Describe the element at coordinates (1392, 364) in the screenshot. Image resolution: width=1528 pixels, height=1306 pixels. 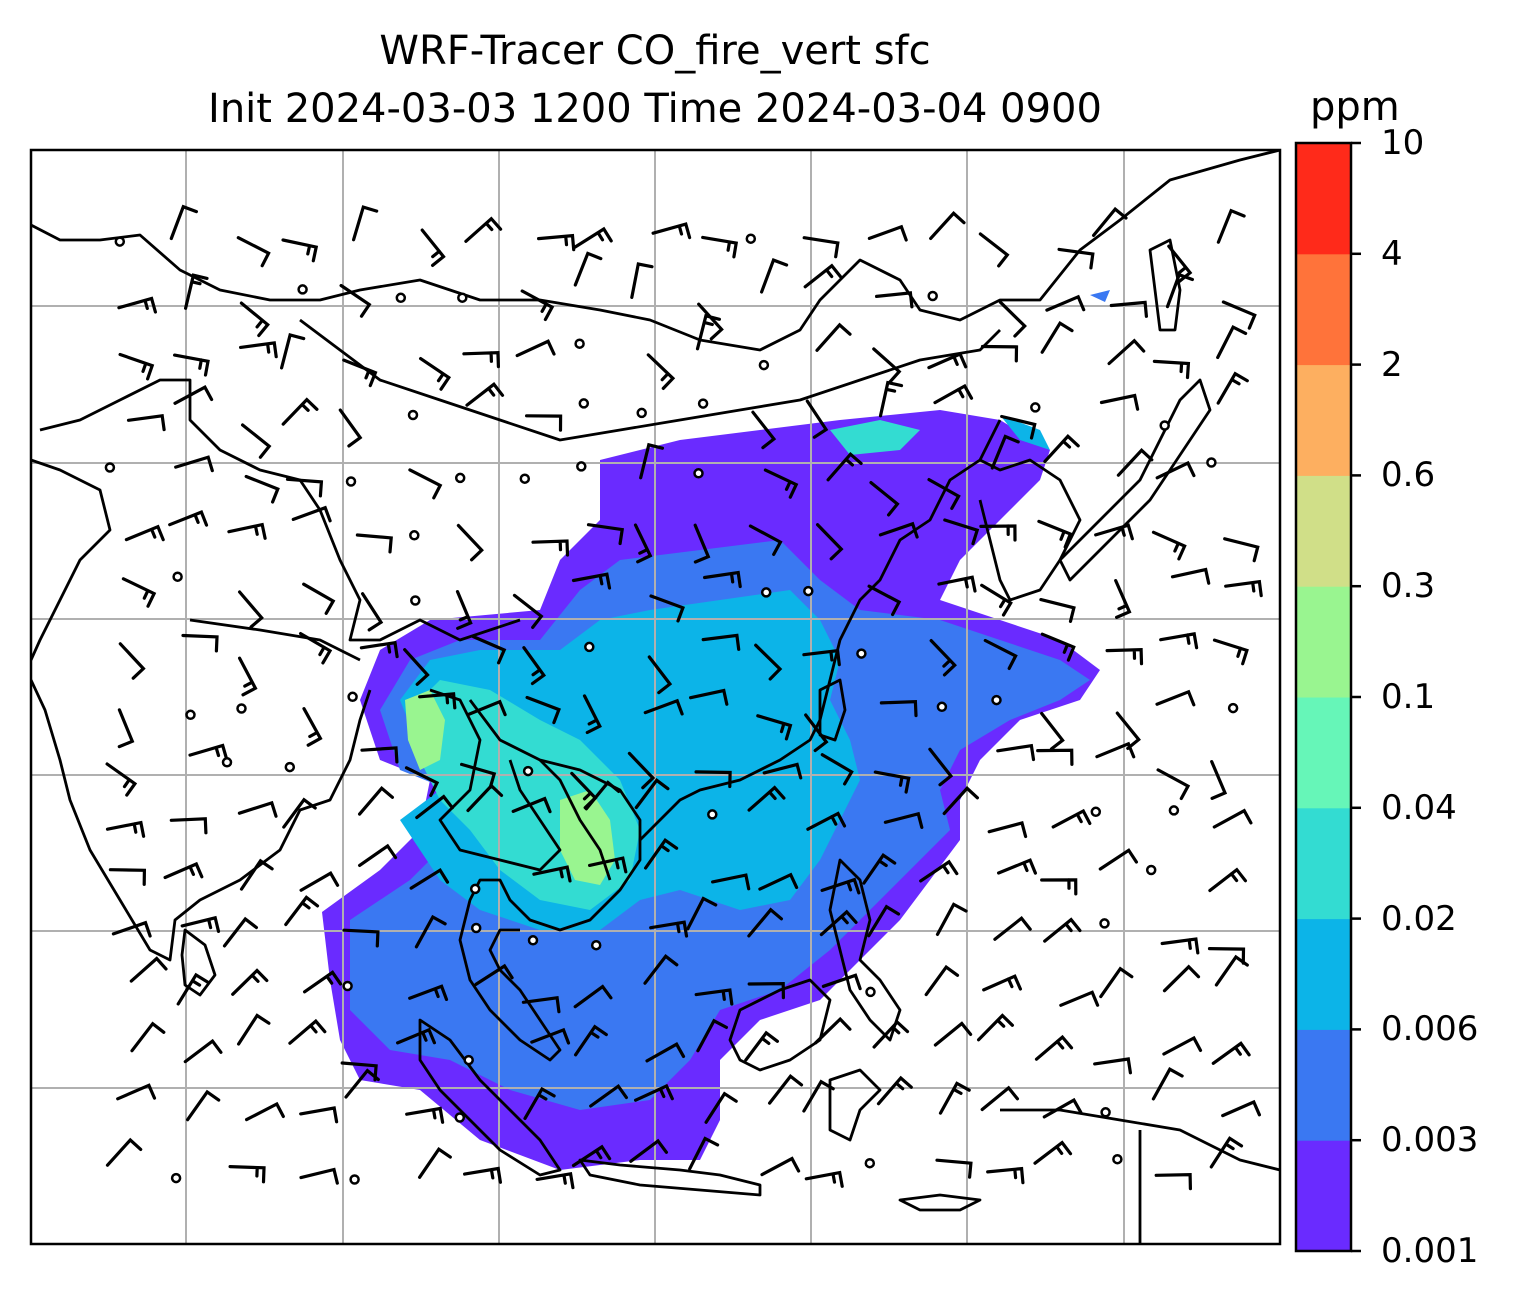
I see `colorbar-tick-label: 2` at that location.